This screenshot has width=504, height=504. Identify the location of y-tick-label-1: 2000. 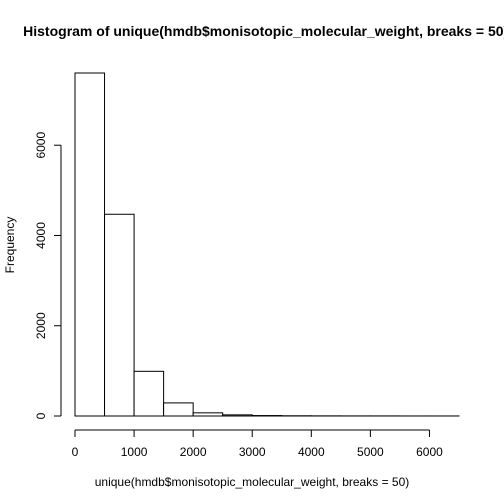
(41, 325).